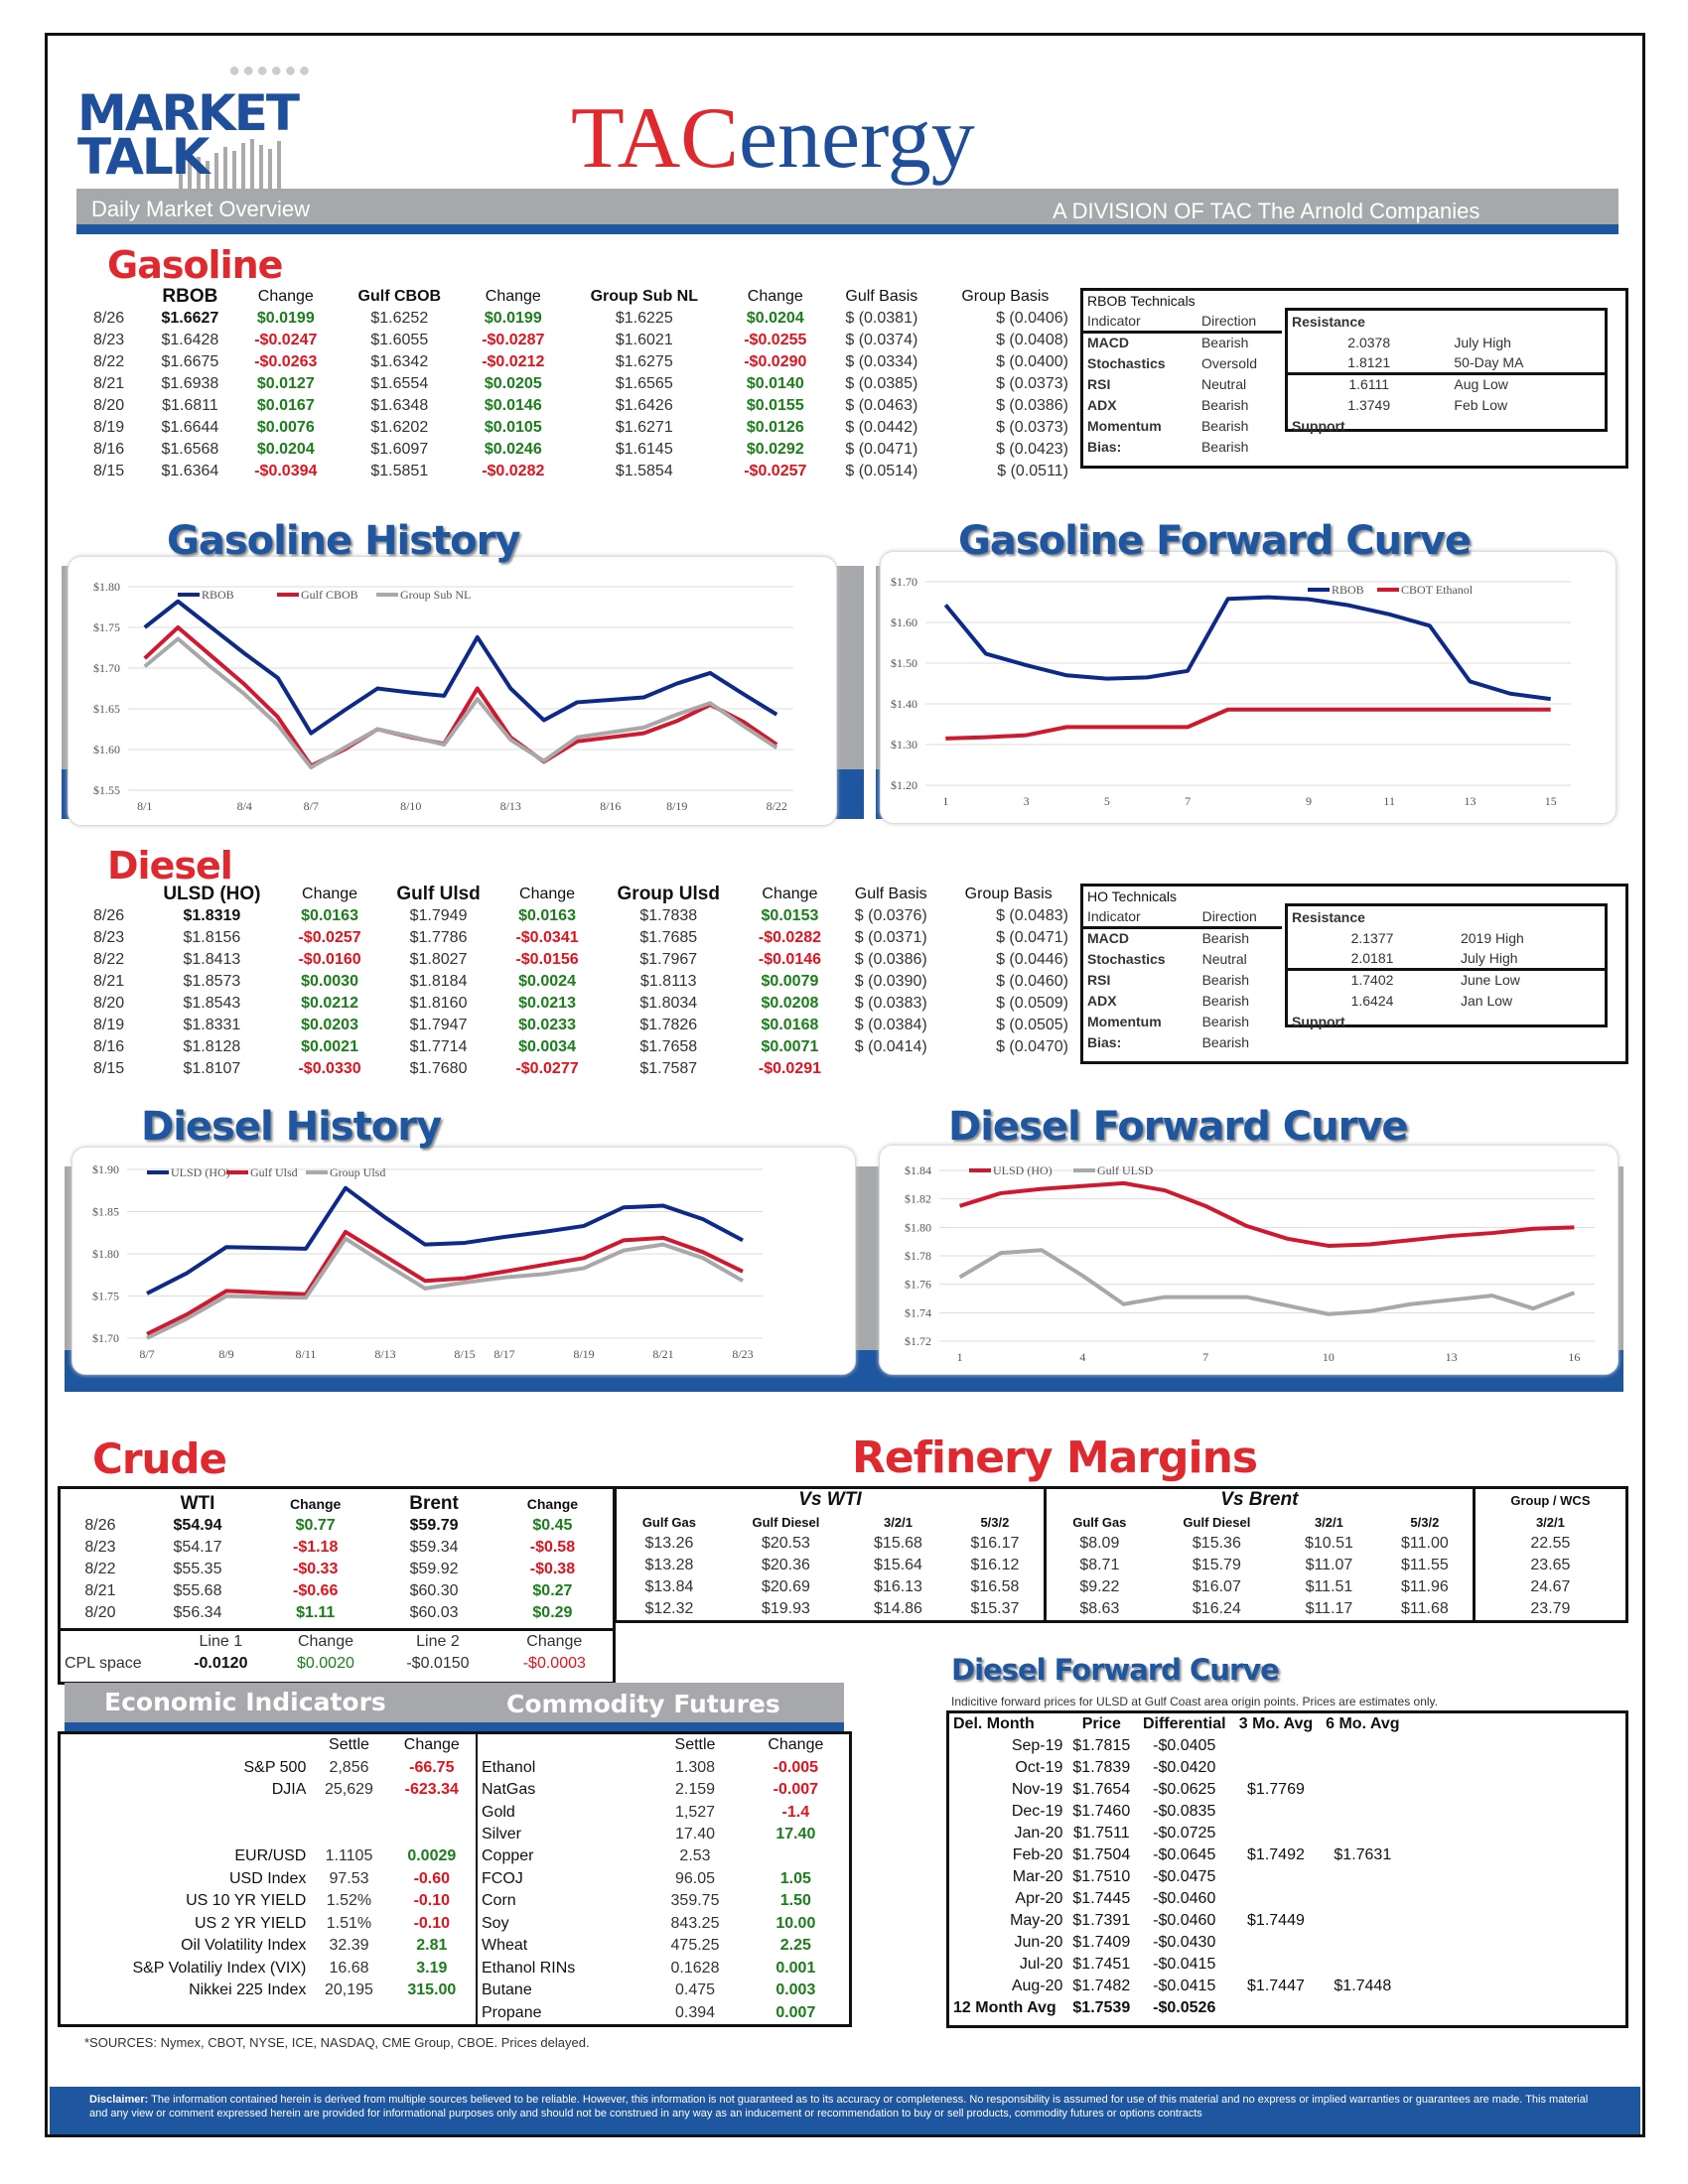 Image resolution: width=1688 pixels, height=2184 pixels. Describe the element at coordinates (890, 1069) in the screenshot. I see `basis-cell` at that location.